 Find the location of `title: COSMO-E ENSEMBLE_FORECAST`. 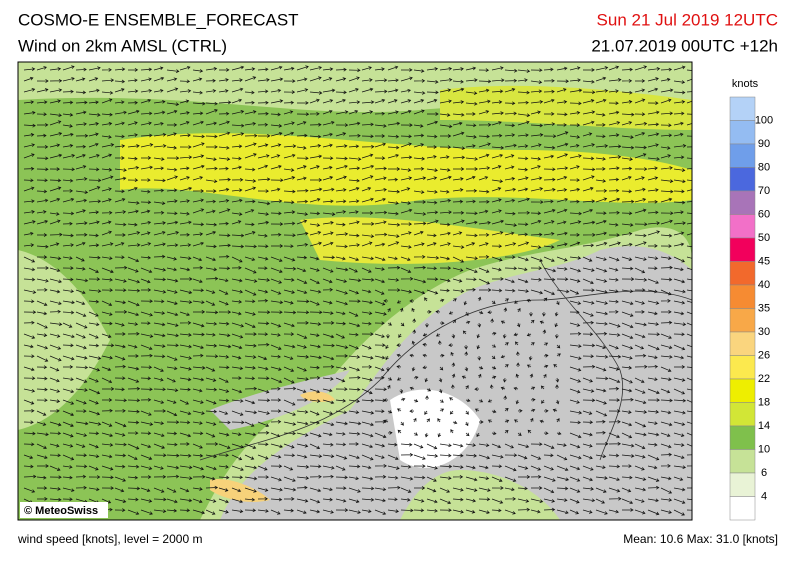

title: COSMO-E ENSEMBLE_FORECAST is located at coordinates (158, 19).